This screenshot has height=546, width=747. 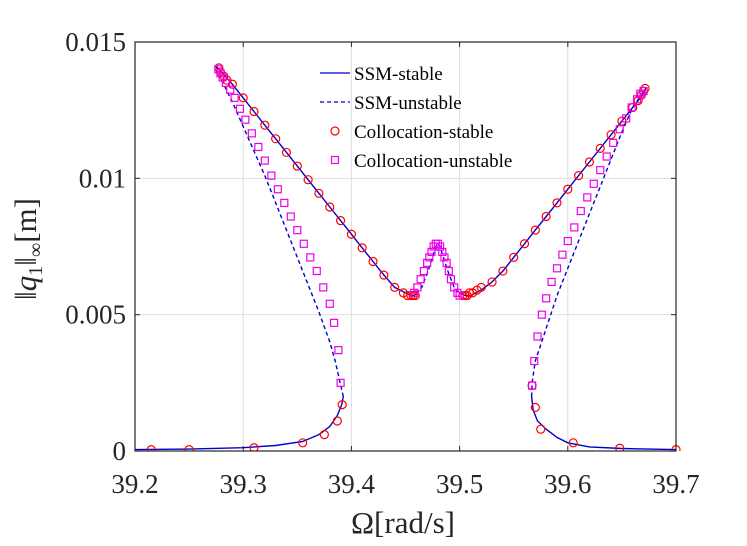 What do you see at coordinates (36, 271) in the screenshot?
I see `y-axis-label-sub: 1` at bounding box center [36, 271].